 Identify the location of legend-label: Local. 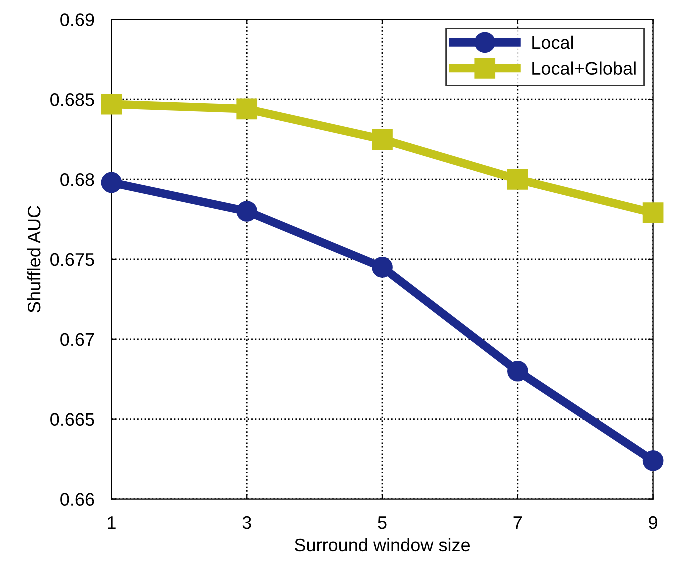
(553, 43).